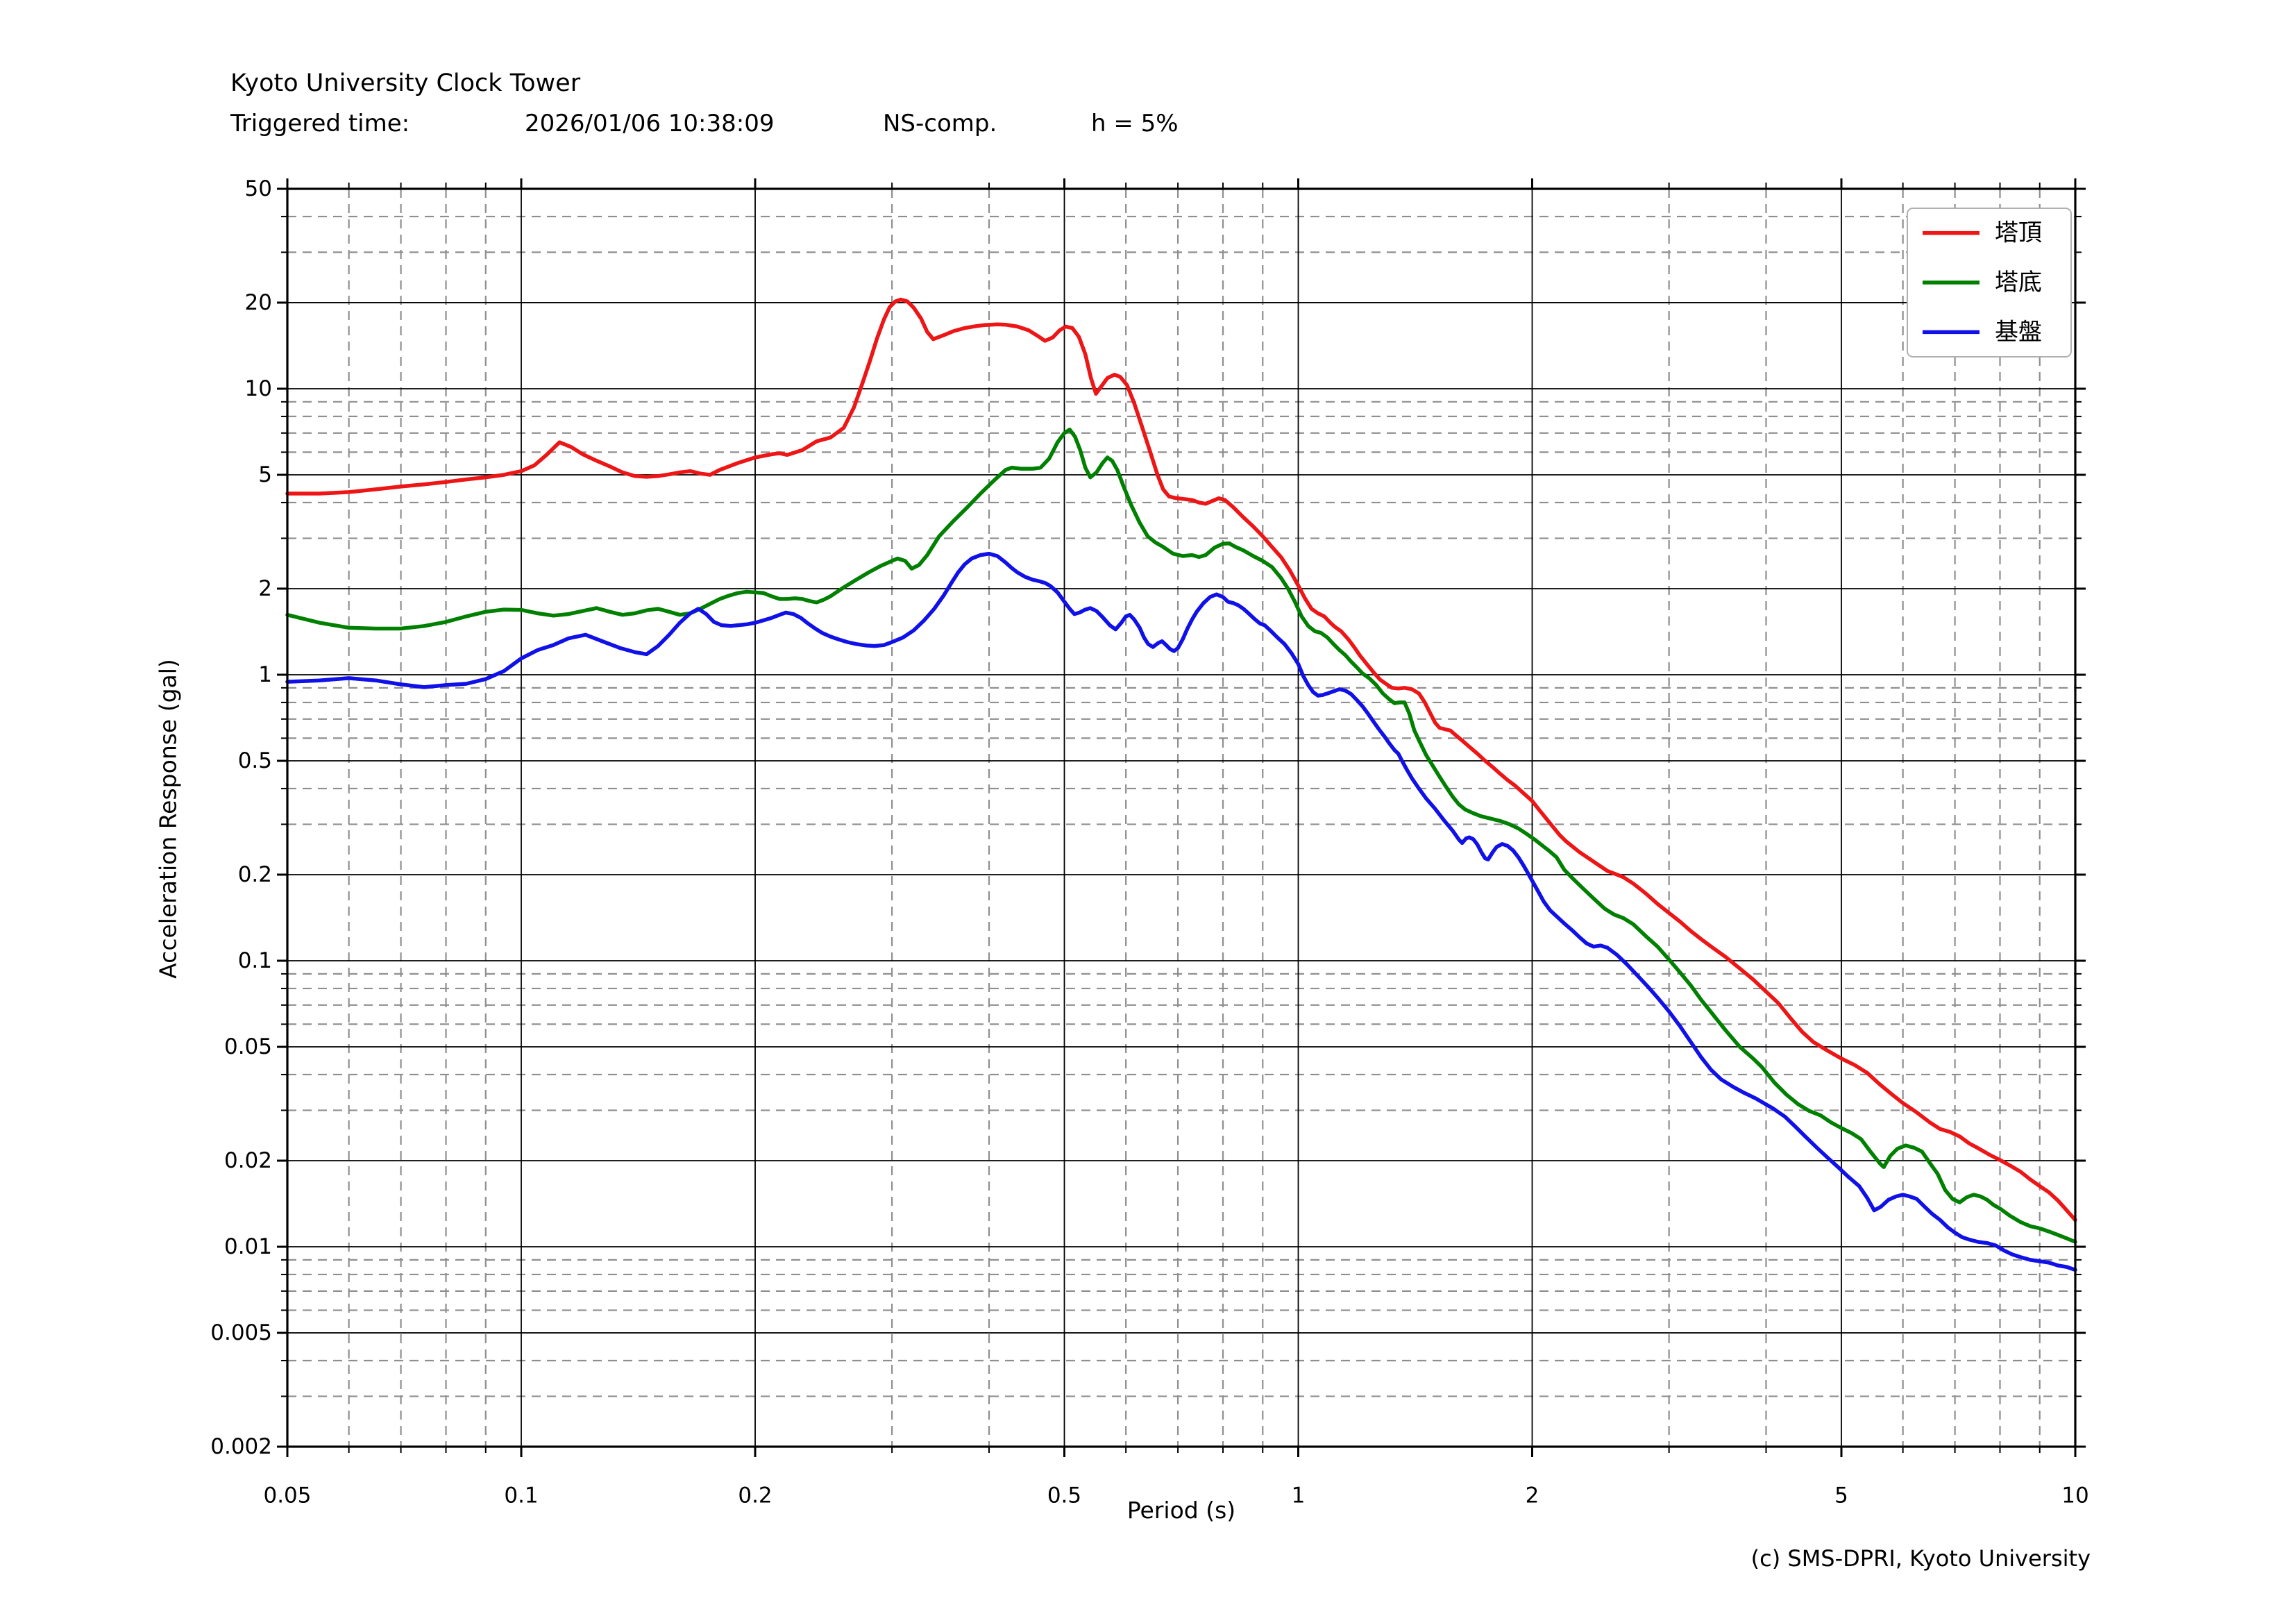 Image resolution: width=2296 pixels, height=1623 pixels. I want to click on legend-item-label: 基盤, so click(2018, 332).